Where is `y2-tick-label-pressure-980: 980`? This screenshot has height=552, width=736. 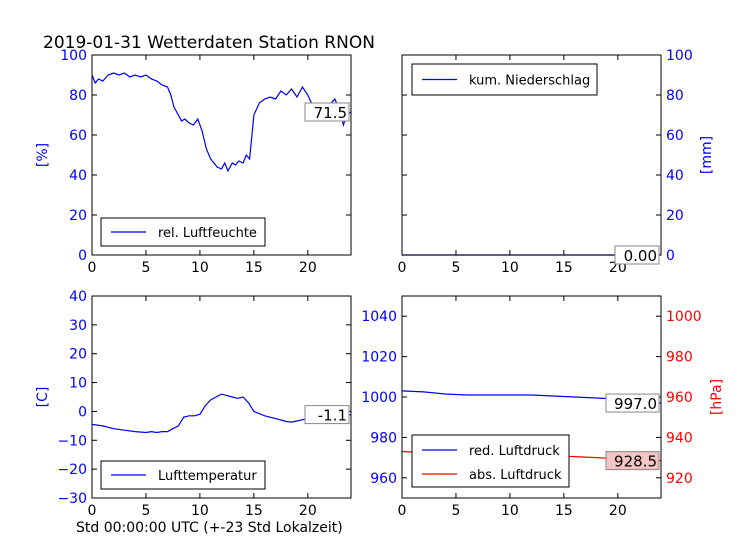 y2-tick-label-pressure-980: 980 is located at coordinates (679, 358).